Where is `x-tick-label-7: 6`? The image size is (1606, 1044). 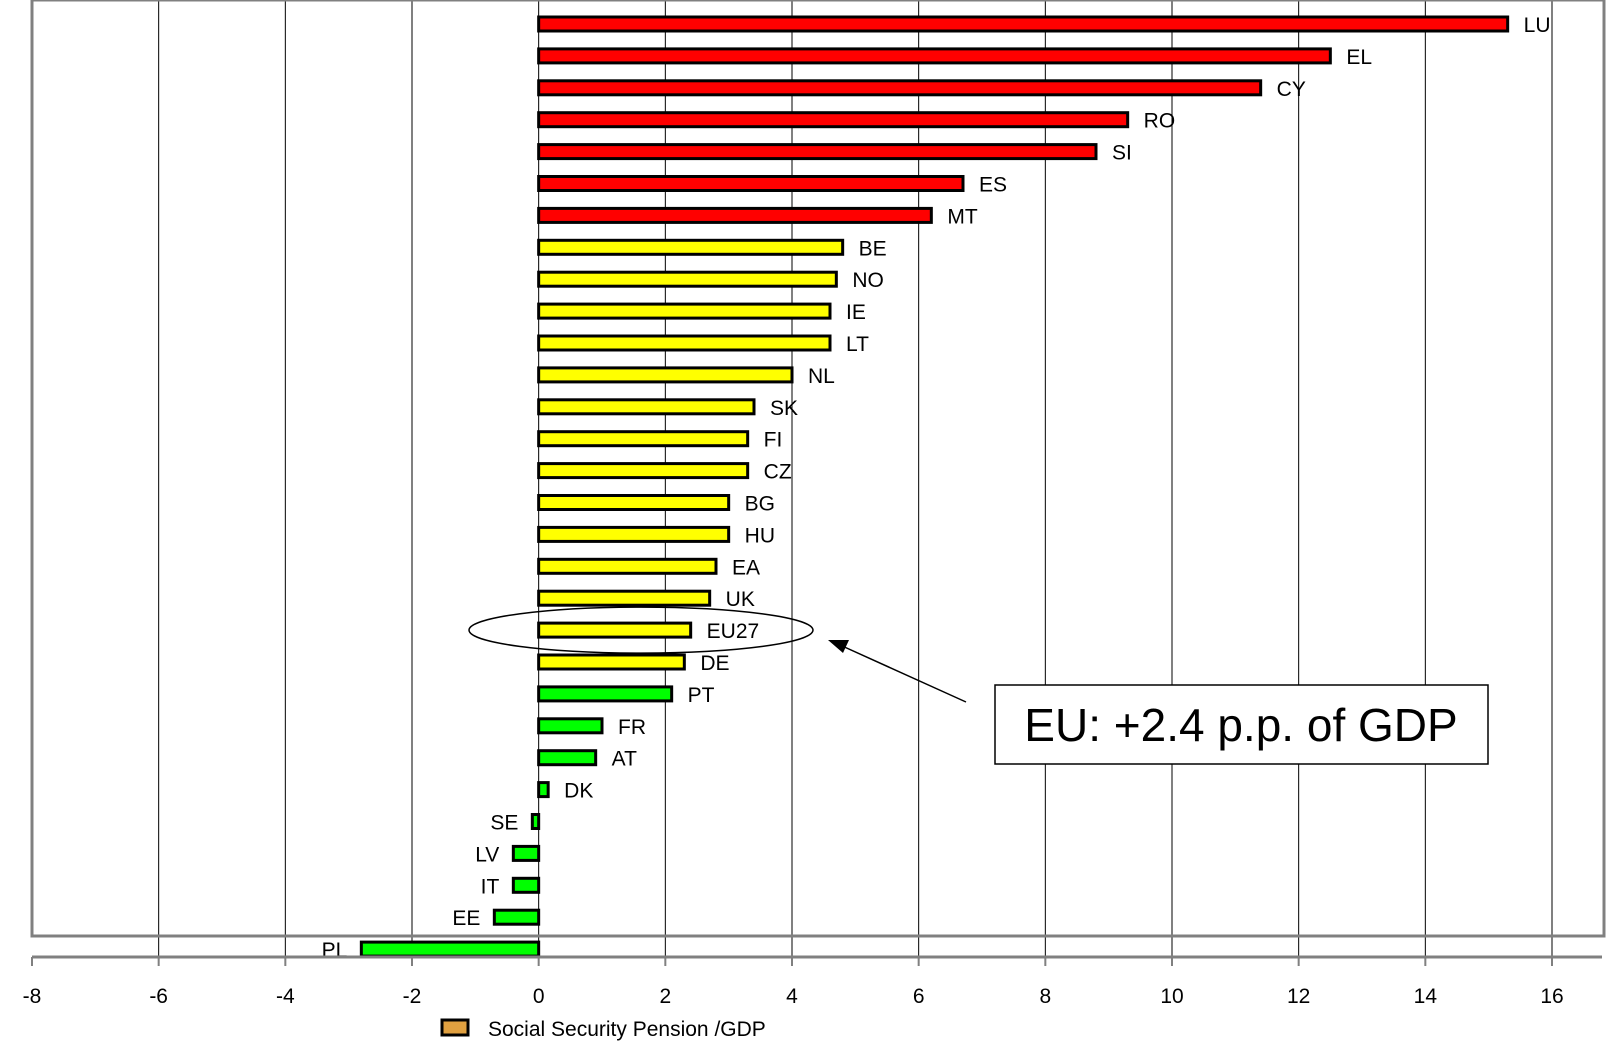 x-tick-label-7: 6 is located at coordinates (919, 996).